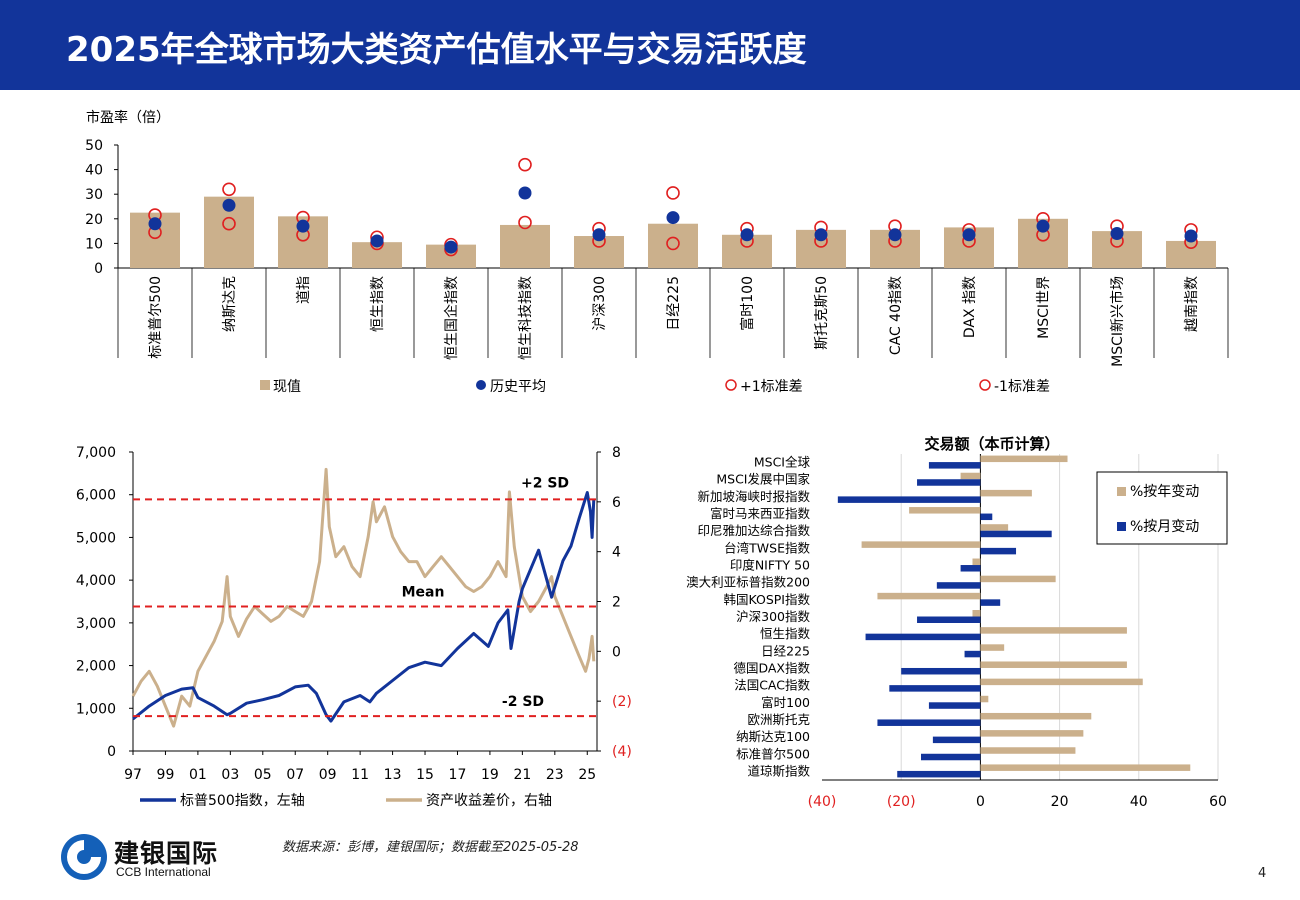 This screenshot has width=1300, height=900. What do you see at coordinates (128, 117) in the screenshot?
I see `y-axis-title: 市盈率（倍）` at bounding box center [128, 117].